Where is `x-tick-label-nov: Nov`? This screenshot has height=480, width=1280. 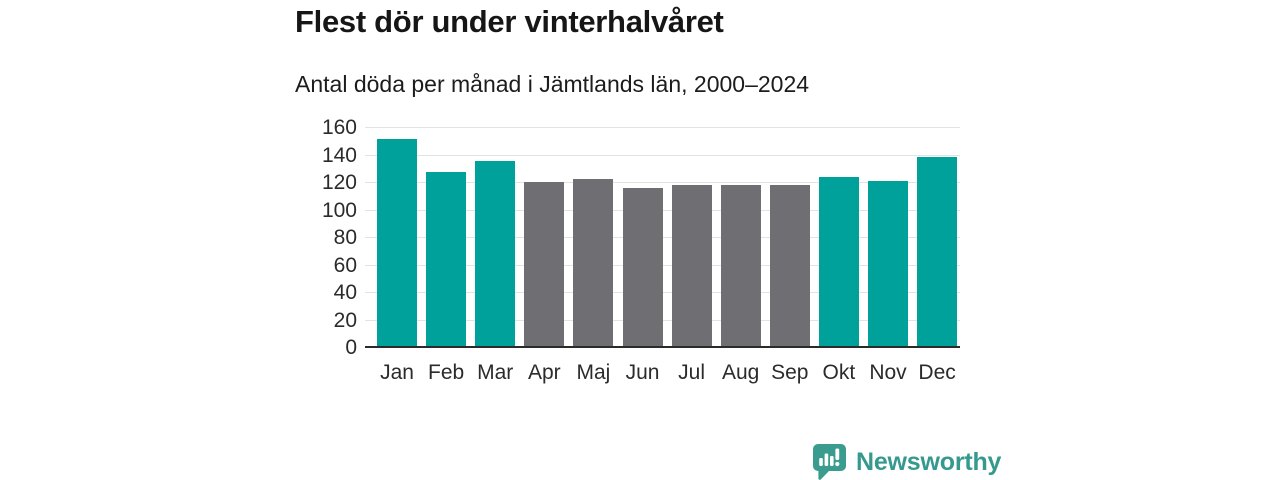 x-tick-label-nov: Nov is located at coordinates (888, 372).